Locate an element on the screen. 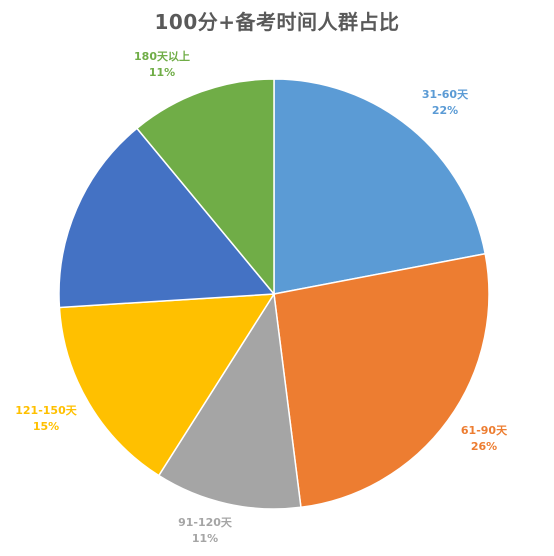  slice-label-3: 91-120天 is located at coordinates (205, 522).